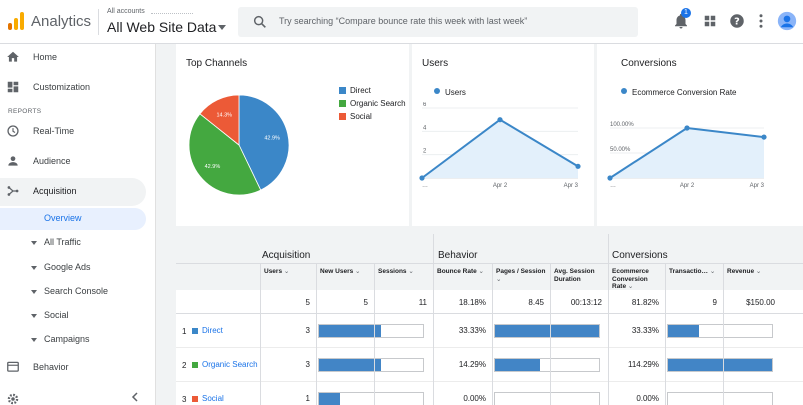  I want to click on sidebar-item-home: Home, so click(73, 58).